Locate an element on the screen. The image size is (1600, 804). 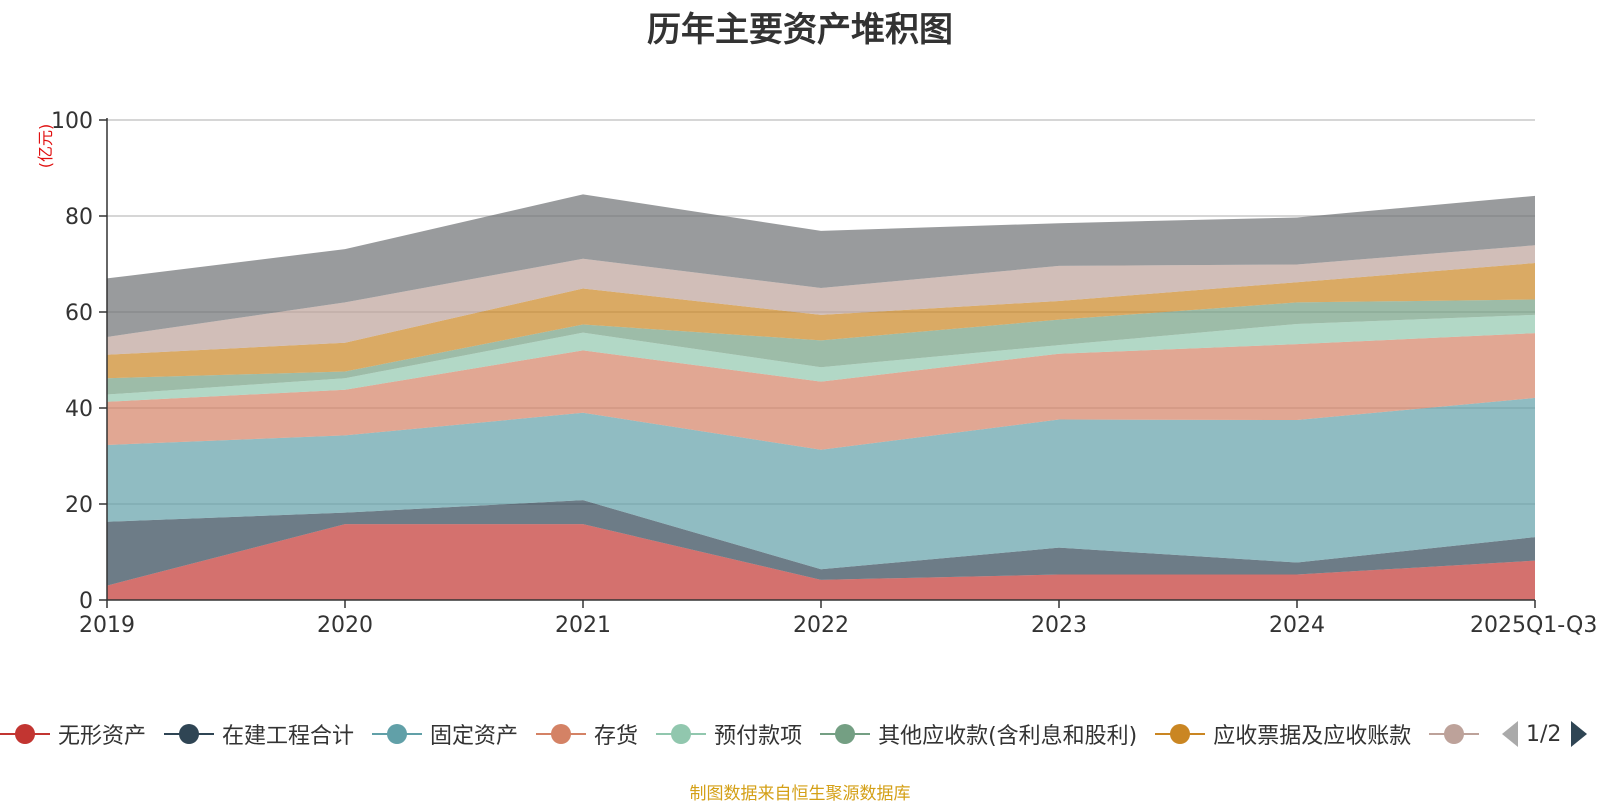
x-tick-label: 2019 is located at coordinates (107, 625).